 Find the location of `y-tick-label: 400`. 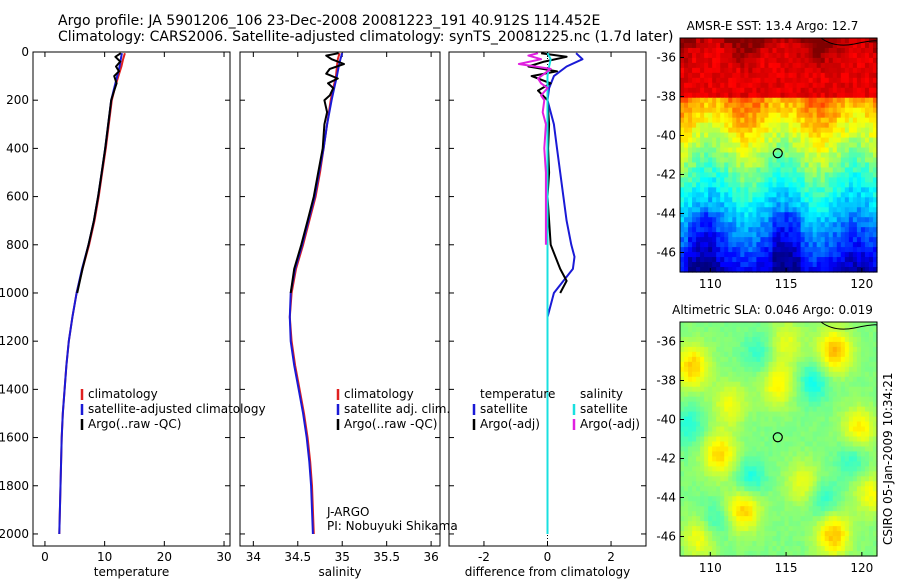

y-tick-label: 400 is located at coordinates (17, 148).